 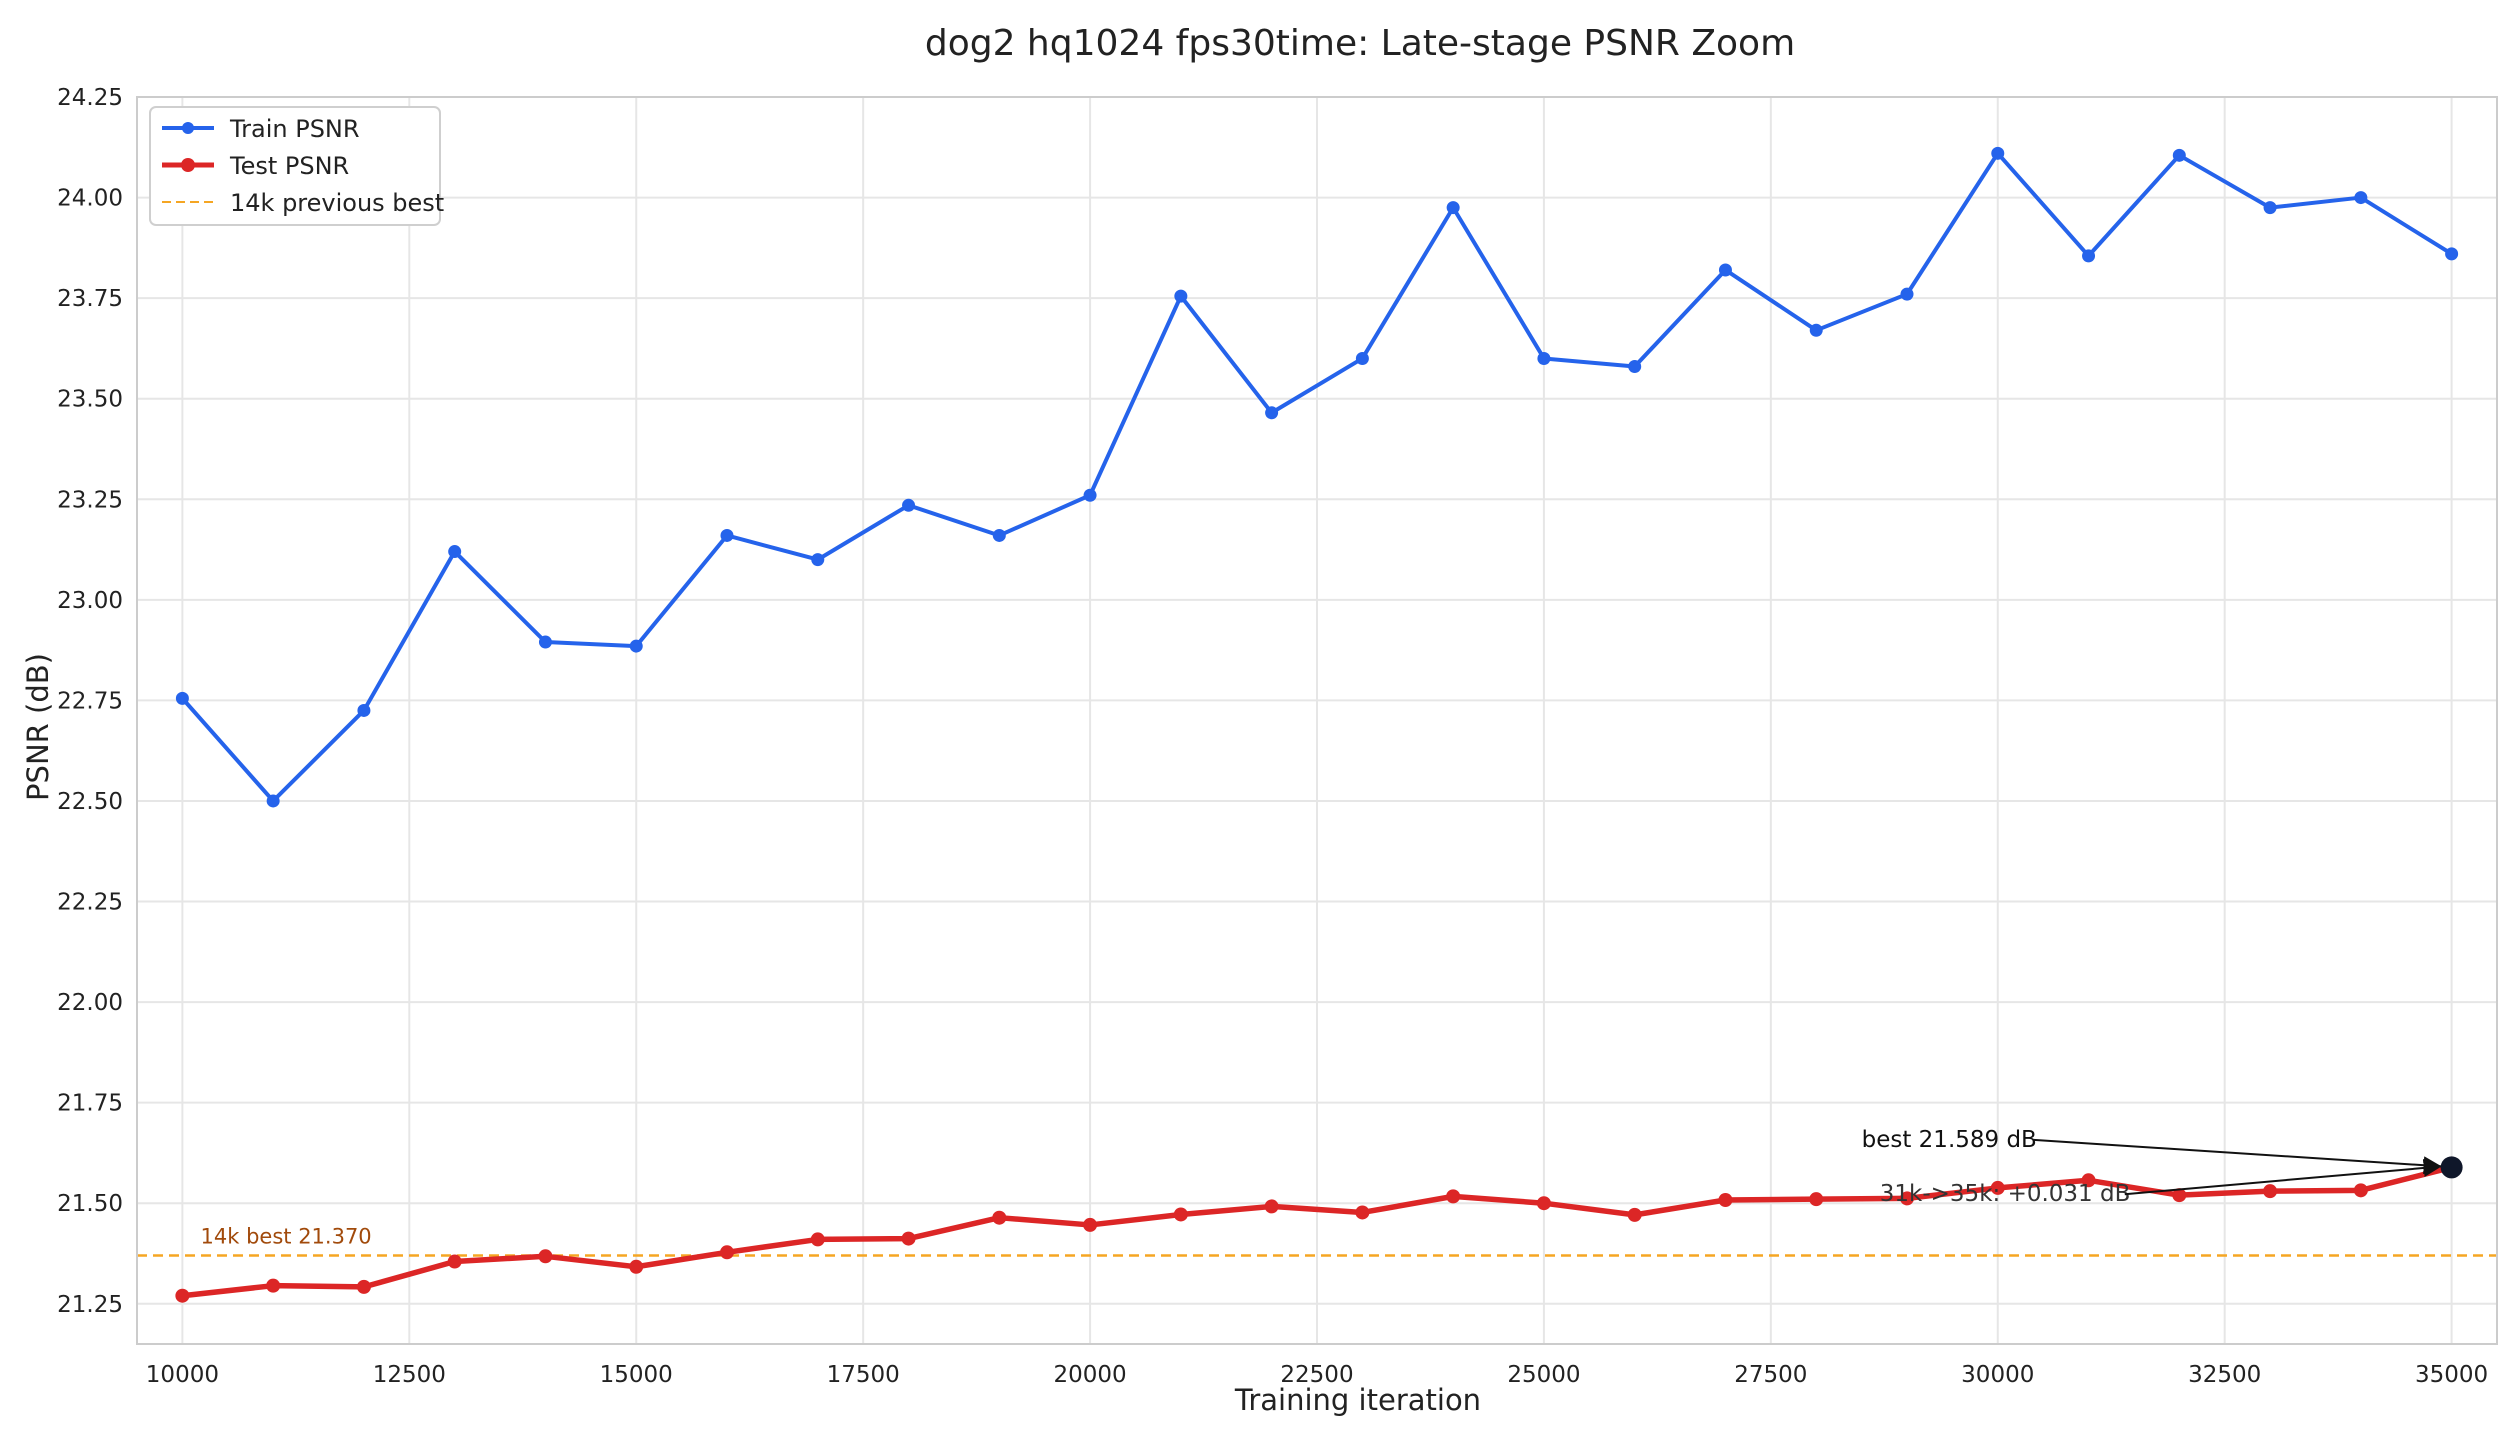 I want to click on y-tick-label: 21.75, so click(x=90, y=1104).